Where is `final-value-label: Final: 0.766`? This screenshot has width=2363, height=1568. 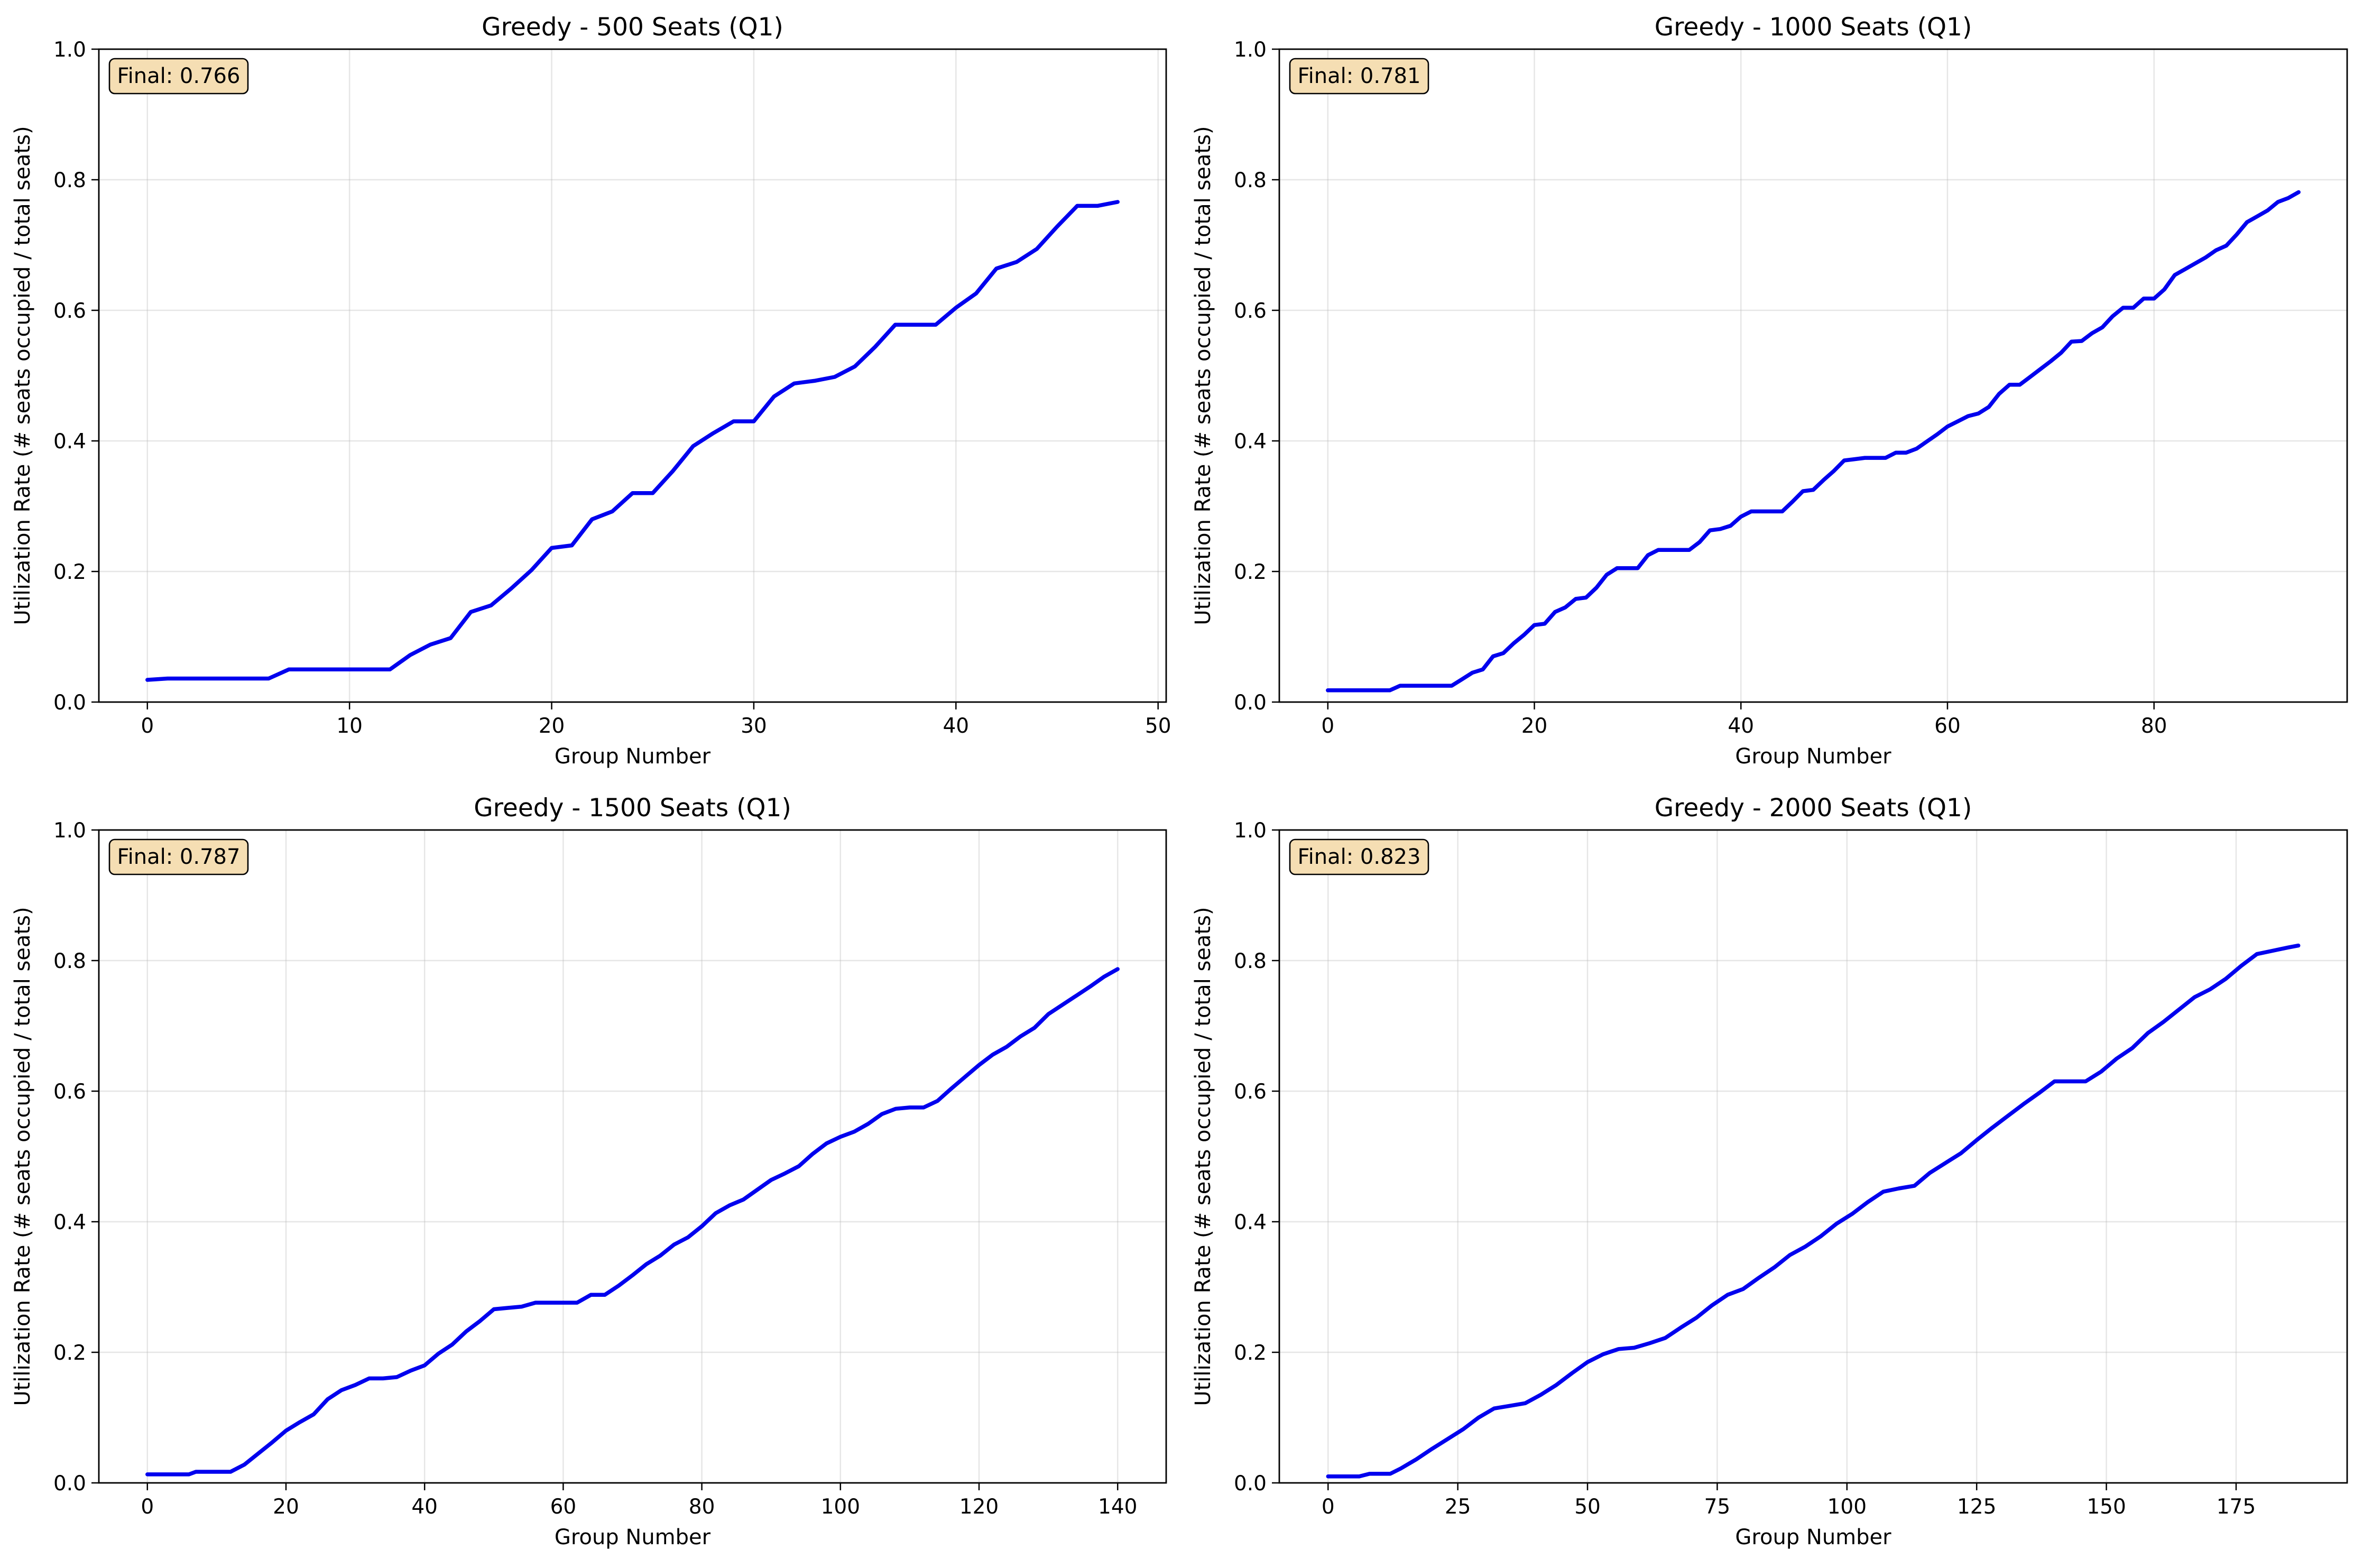 final-value-label: Final: 0.766 is located at coordinates (179, 76).